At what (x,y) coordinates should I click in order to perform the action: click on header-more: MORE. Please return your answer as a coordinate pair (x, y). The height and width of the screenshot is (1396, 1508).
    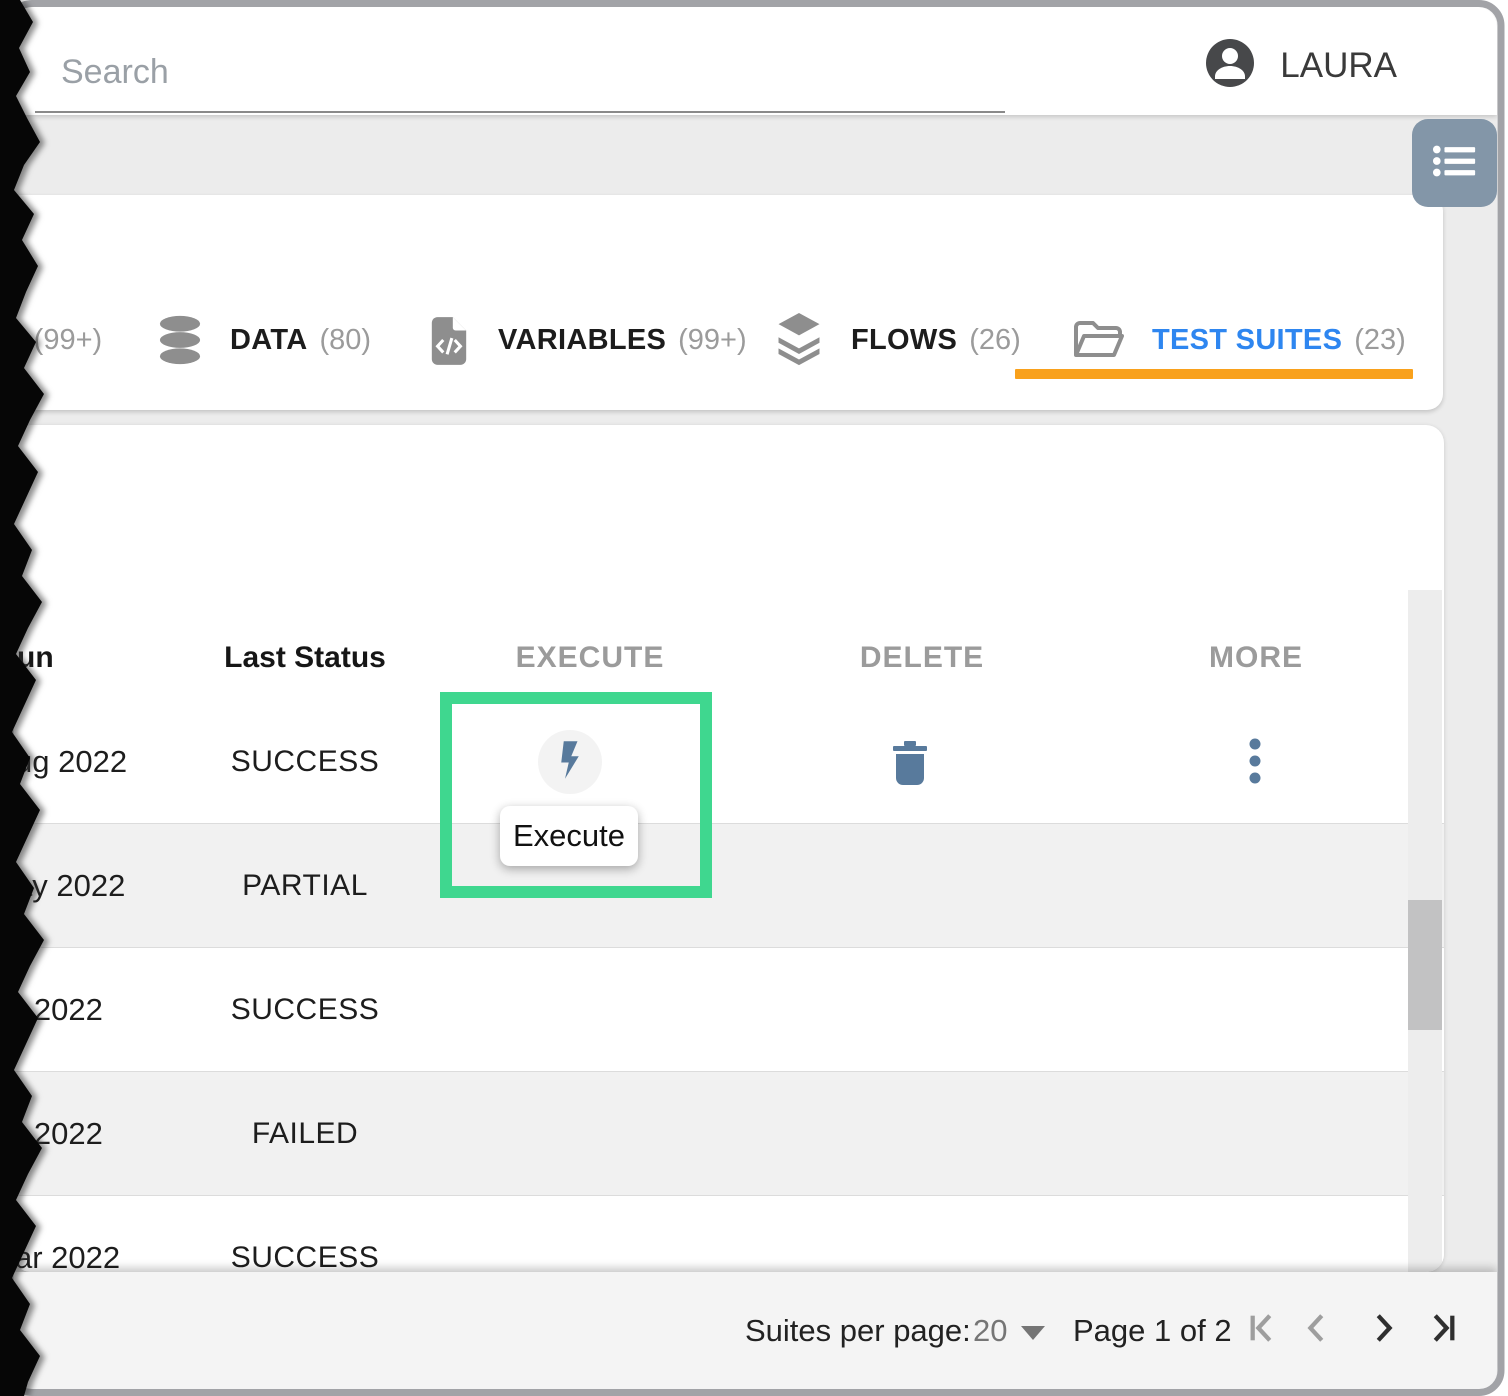
    Looking at the image, I should click on (1256, 657).